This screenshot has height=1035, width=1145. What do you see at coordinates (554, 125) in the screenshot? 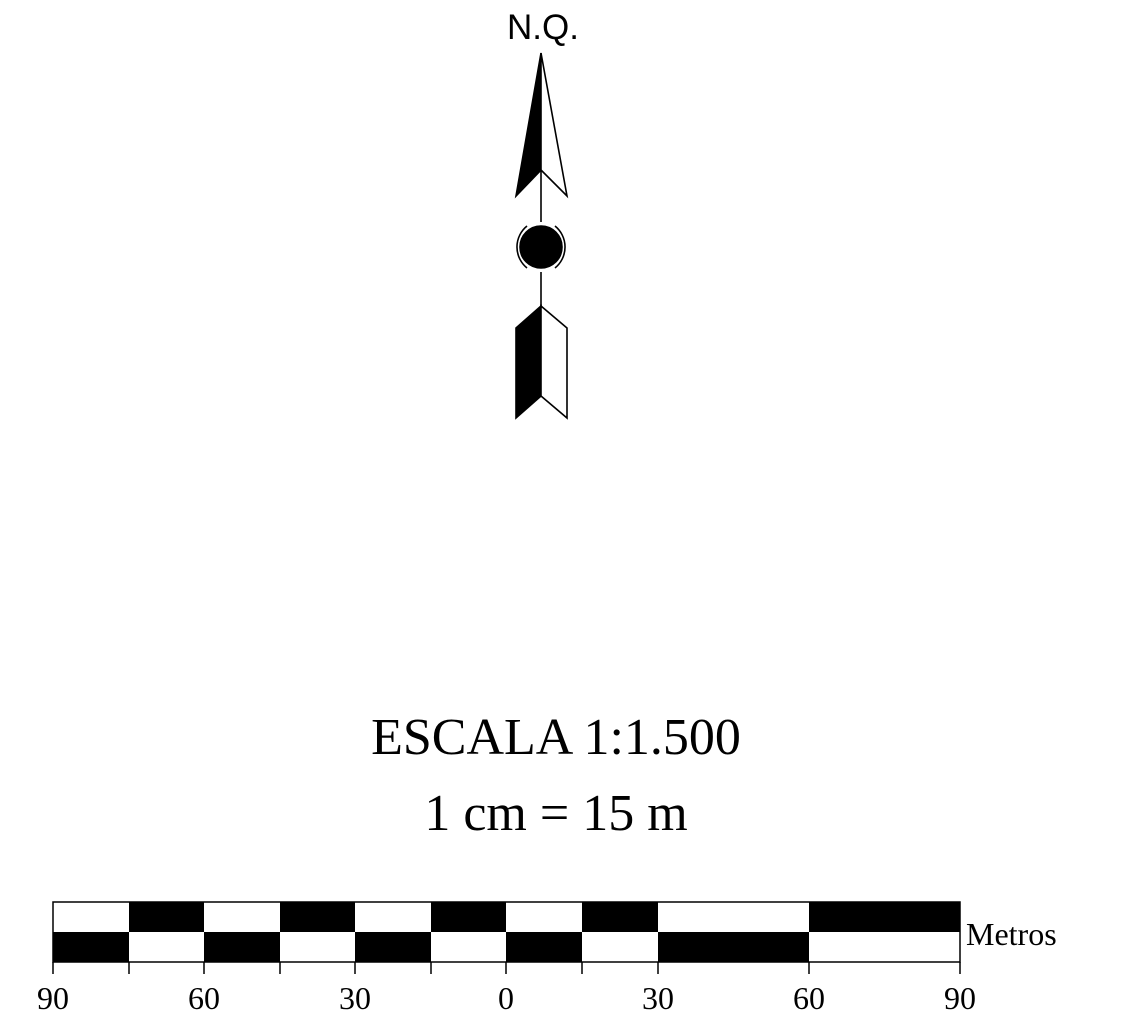
I see `north-arrow-head-light` at bounding box center [554, 125].